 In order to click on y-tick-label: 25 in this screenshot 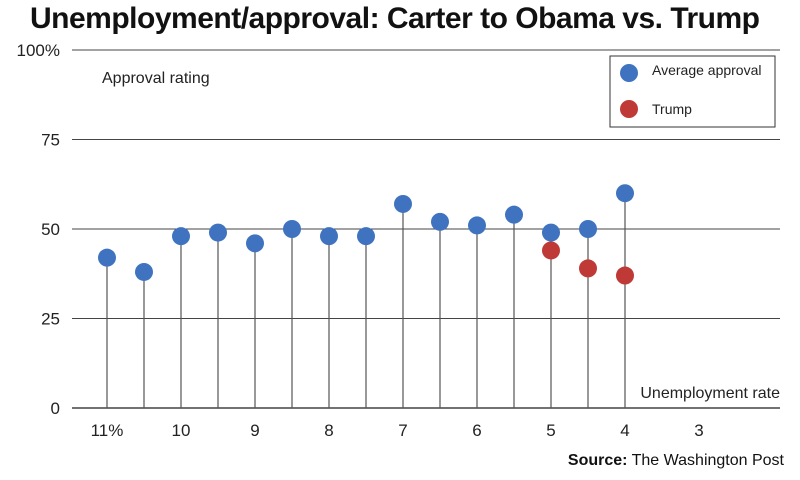, I will do `click(50, 319)`.